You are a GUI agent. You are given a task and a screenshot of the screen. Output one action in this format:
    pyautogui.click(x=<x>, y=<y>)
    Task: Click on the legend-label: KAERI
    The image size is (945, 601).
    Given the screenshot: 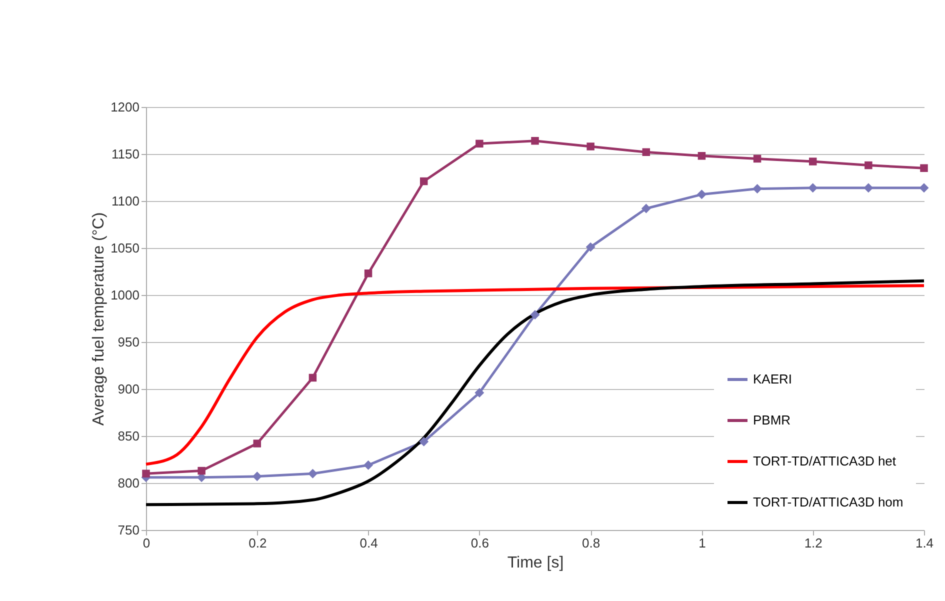 What is the action you would take?
    pyautogui.click(x=772, y=379)
    